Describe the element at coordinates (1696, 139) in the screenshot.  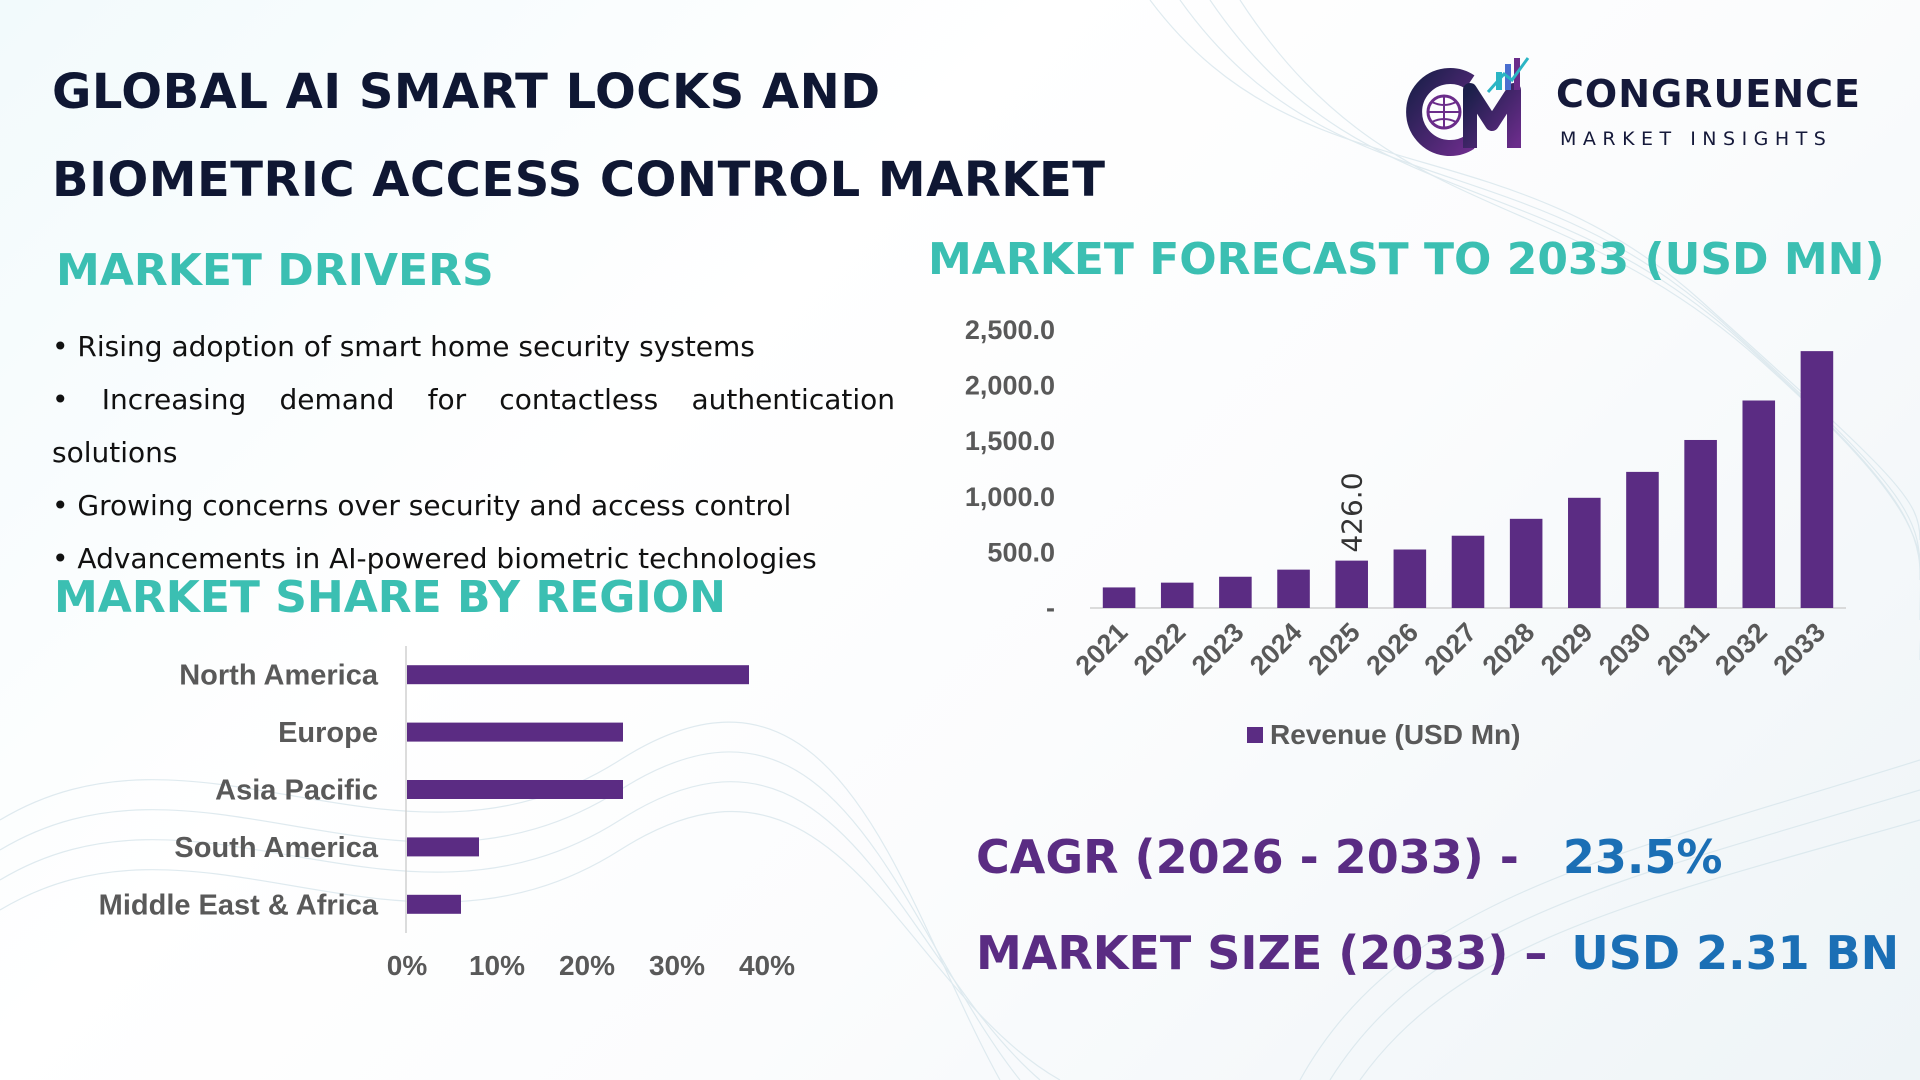
I see `logo-subtitle-text: MARKET INSIGHTS` at that location.